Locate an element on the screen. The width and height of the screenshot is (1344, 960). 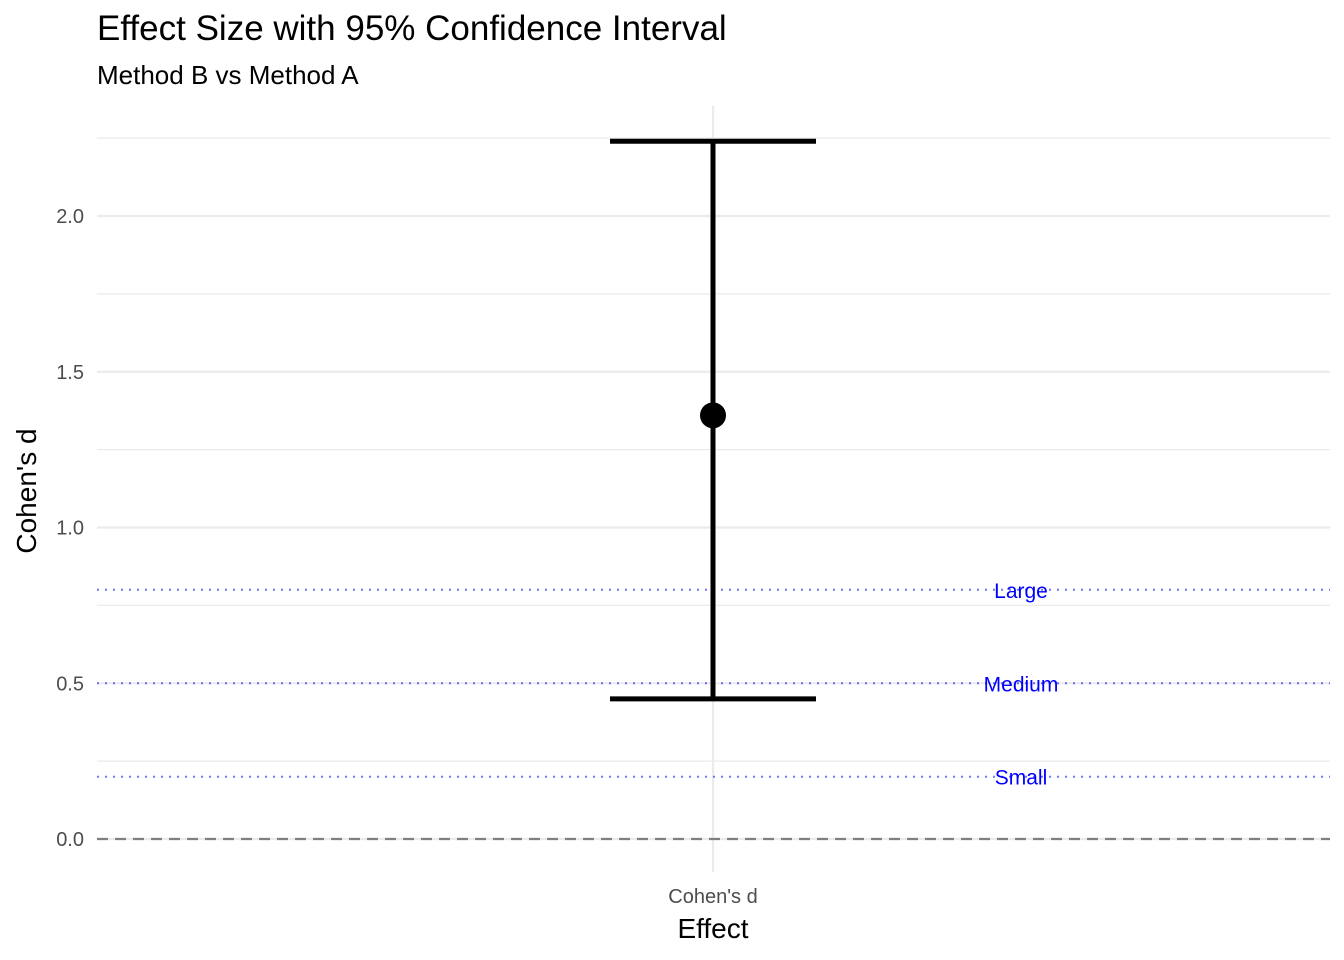
y-tick-label: 0.0 is located at coordinates (70, 840).